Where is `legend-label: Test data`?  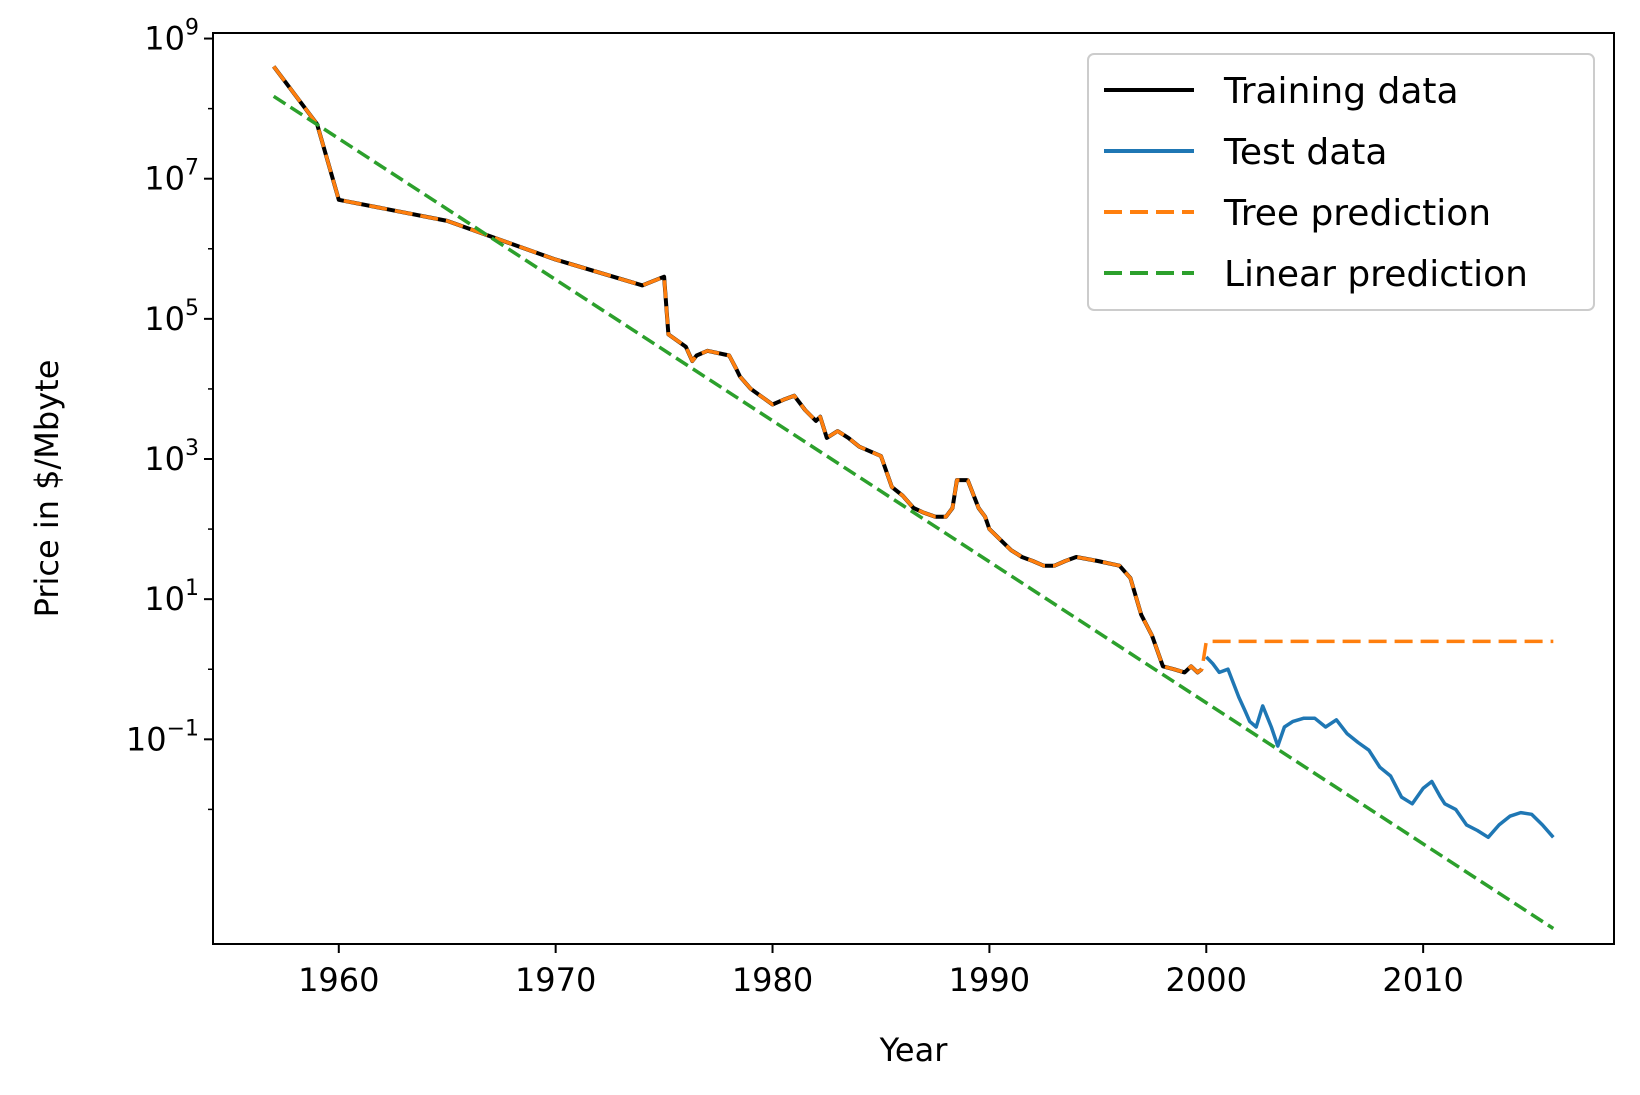 legend-label: Test data is located at coordinates (1305, 152).